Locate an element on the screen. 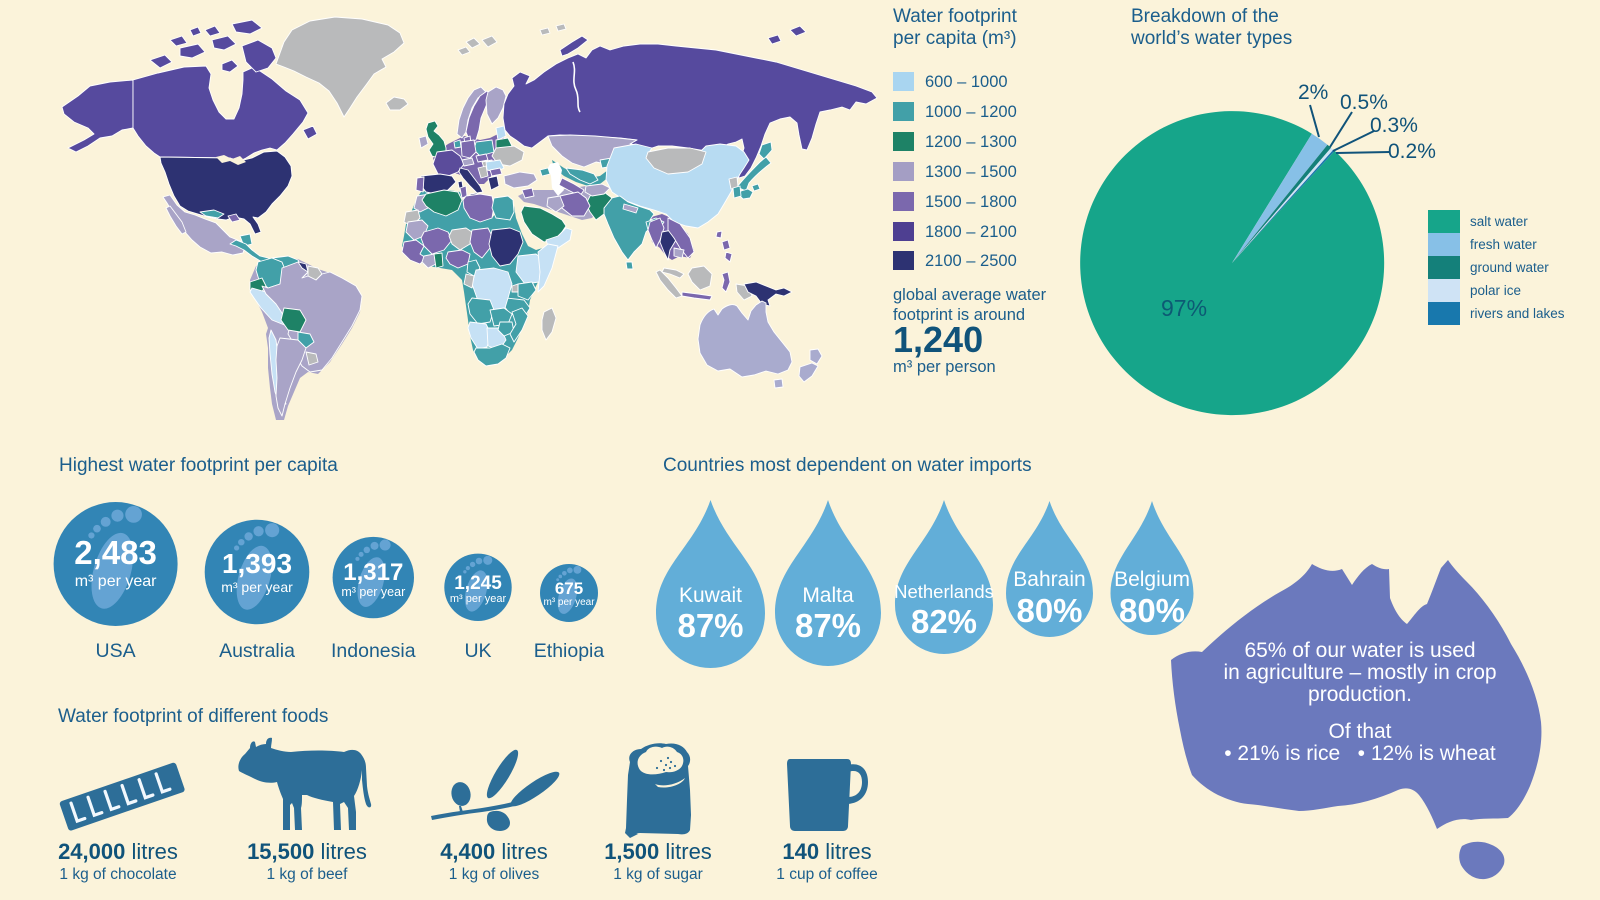  svg-text: production. is located at coordinates (1360, 694).